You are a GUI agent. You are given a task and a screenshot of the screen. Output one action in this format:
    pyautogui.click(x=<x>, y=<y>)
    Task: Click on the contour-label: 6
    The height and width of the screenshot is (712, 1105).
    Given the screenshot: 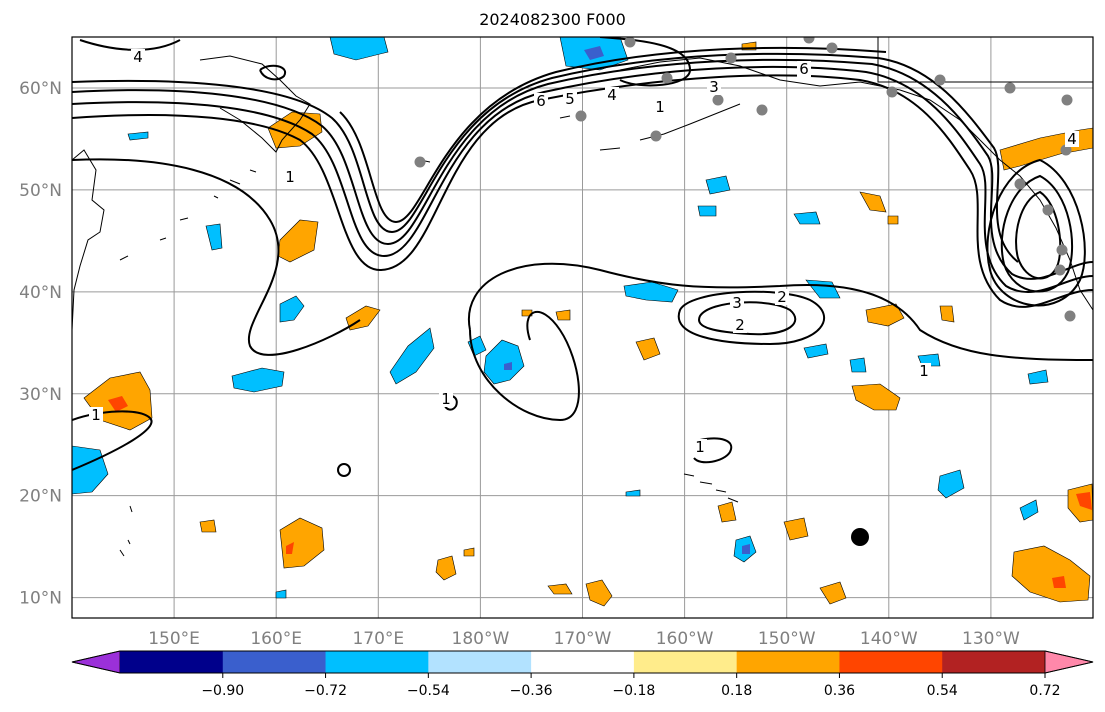 What is the action you would take?
    pyautogui.click(x=804, y=69)
    